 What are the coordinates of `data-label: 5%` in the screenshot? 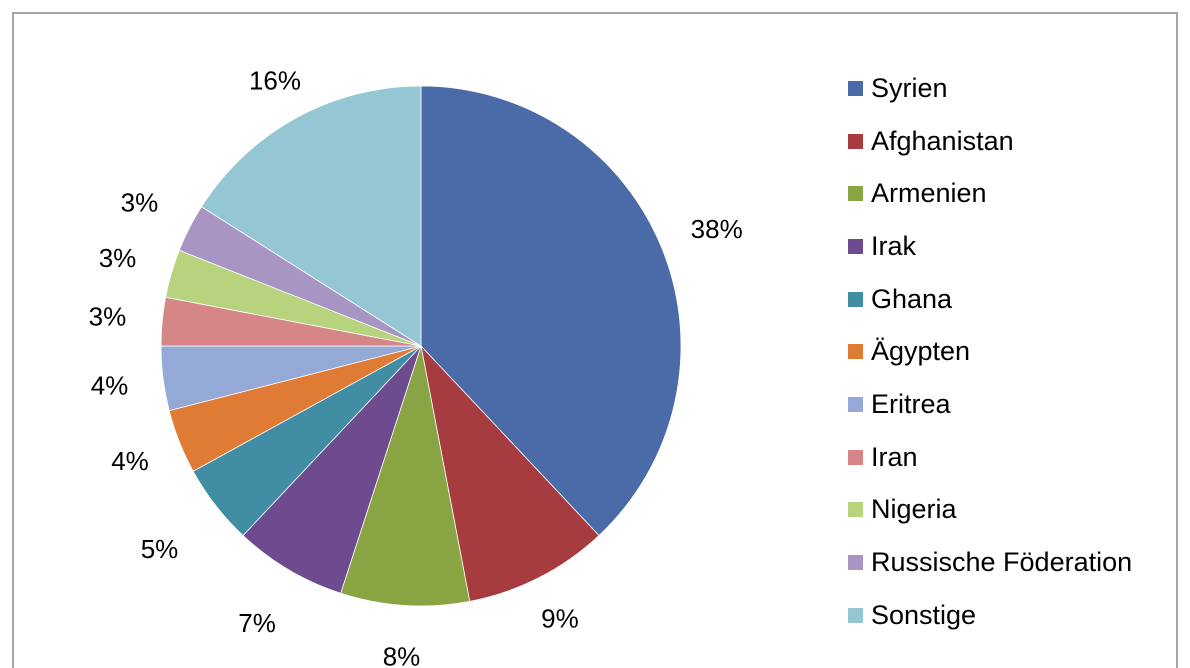 It's located at (160, 549).